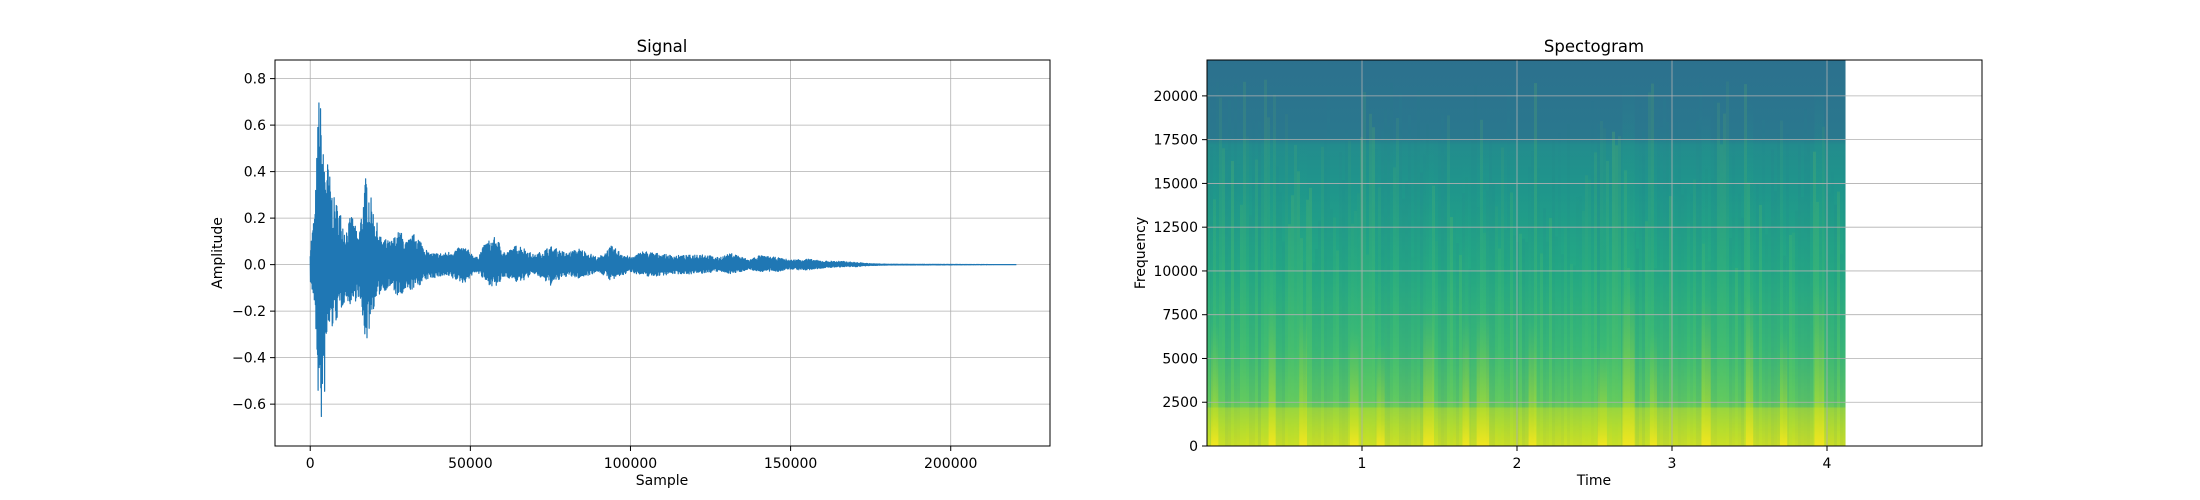 The image size is (2200, 500). What do you see at coordinates (255, 80) in the screenshot?
I see `signal-y-tick-label: 0.8` at bounding box center [255, 80].